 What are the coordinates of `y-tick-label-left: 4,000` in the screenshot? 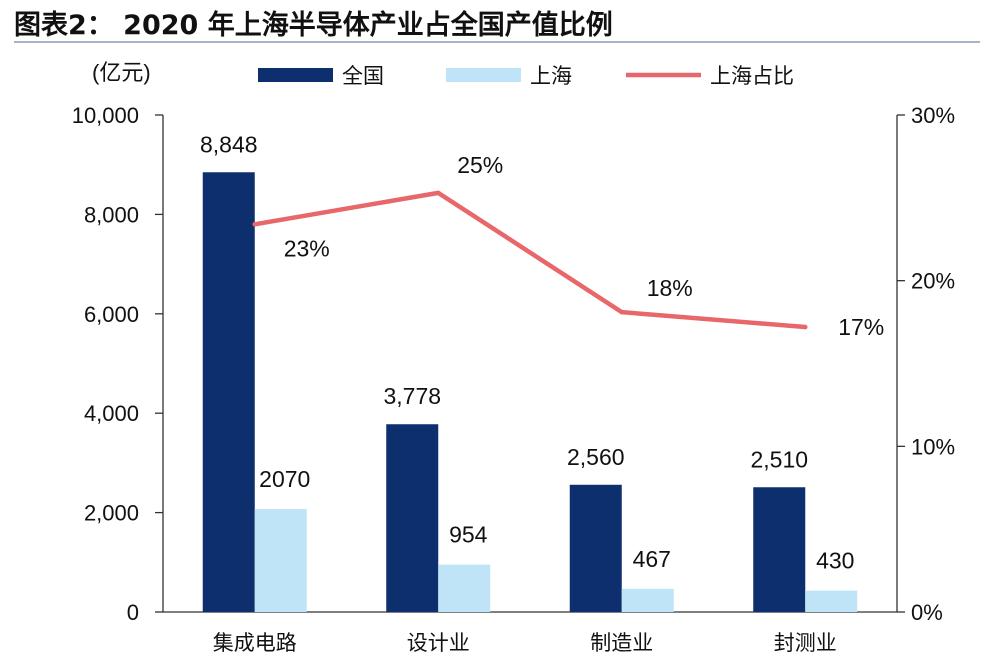 It's located at (111, 413).